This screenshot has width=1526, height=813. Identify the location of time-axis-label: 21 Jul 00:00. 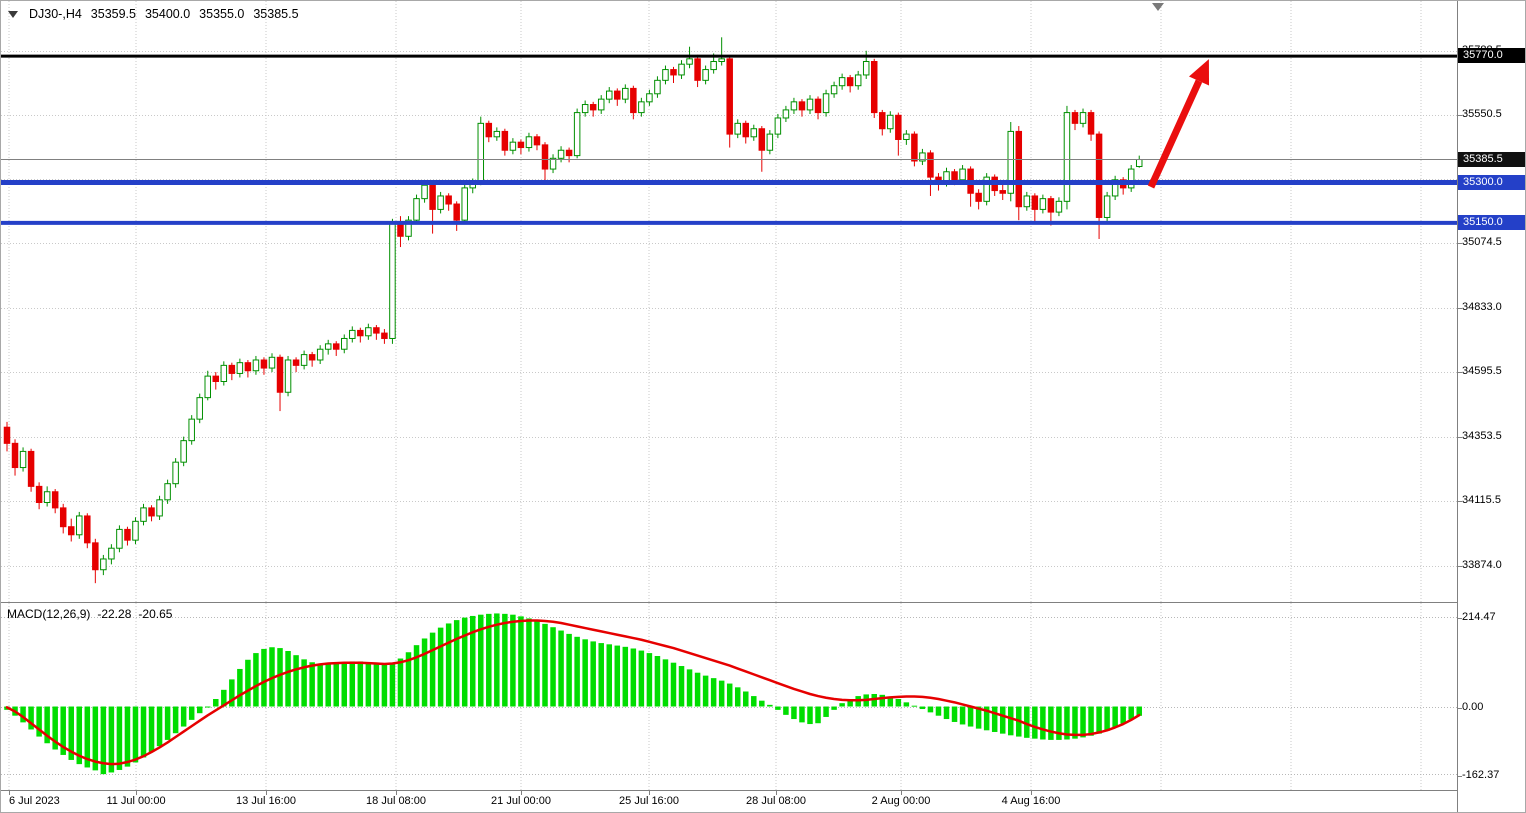
(521, 801).